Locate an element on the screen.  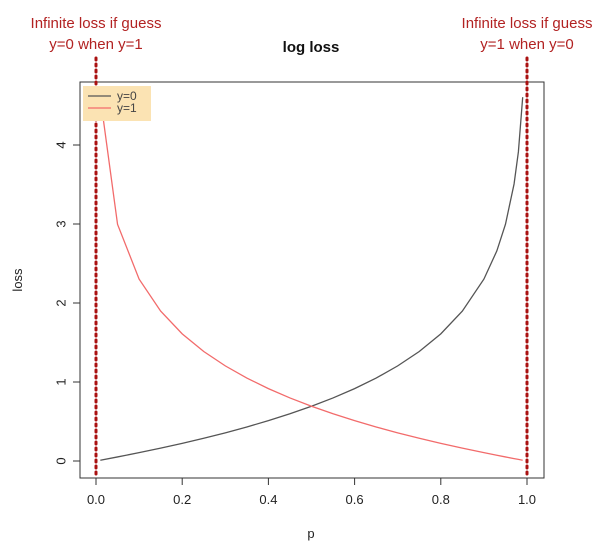
x-tick-label: 1.0 is located at coordinates (527, 499).